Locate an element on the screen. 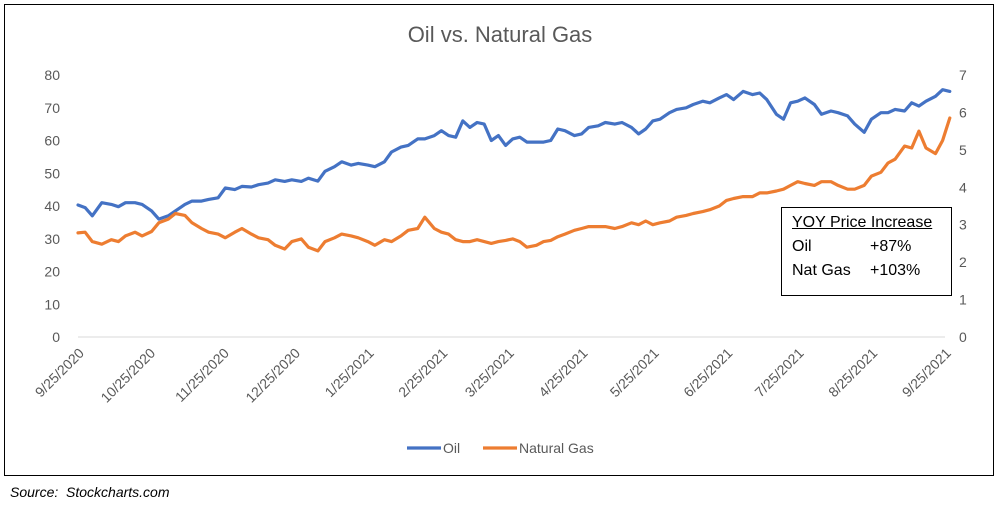  x-tick-label: 9/25/2020 is located at coordinates (60, 373).